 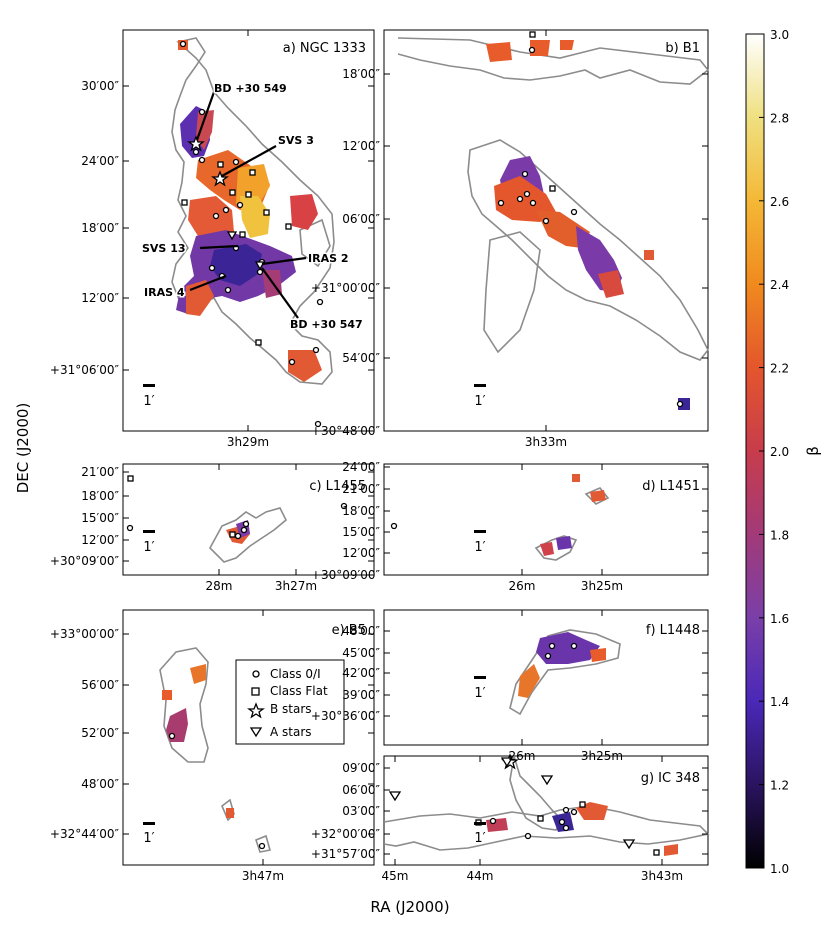 I want to click on colorbar-tick-label: 1.4, so click(x=779, y=702).